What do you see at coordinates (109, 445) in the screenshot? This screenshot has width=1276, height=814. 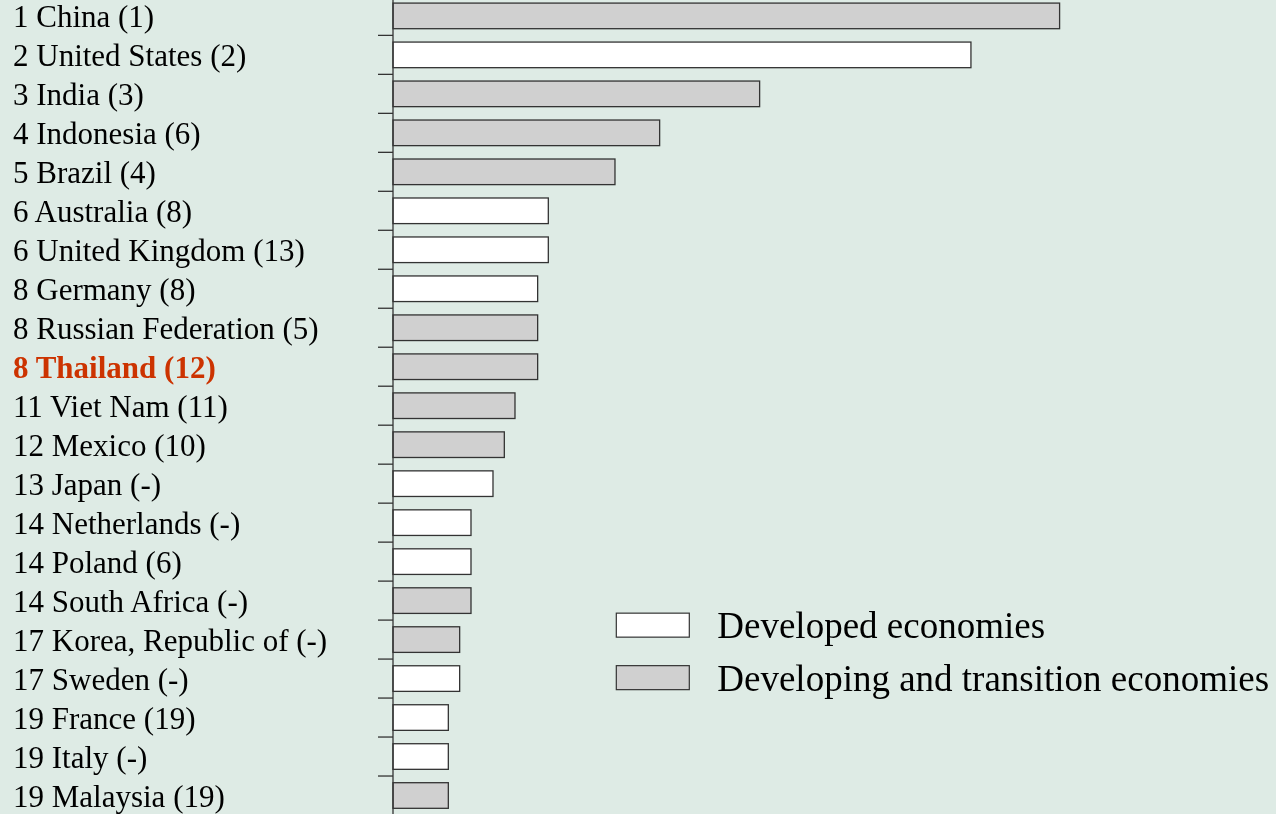 I see `y-tick-label: 12 Mexico (10)` at bounding box center [109, 445].